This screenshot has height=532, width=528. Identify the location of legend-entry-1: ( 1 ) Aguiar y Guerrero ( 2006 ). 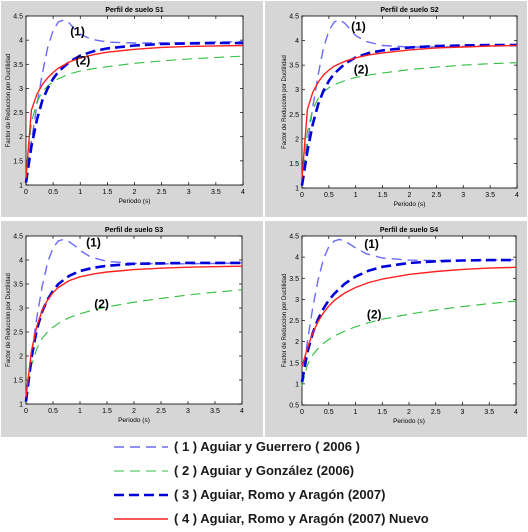
(317, 448).